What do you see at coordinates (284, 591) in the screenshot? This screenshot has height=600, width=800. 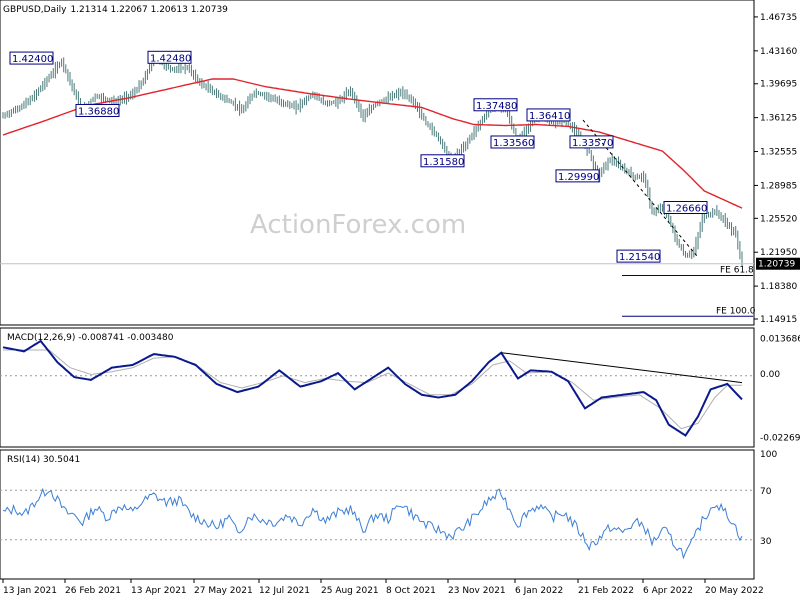 I see `date-axis-label: 12 Jul 2021` at bounding box center [284, 591].